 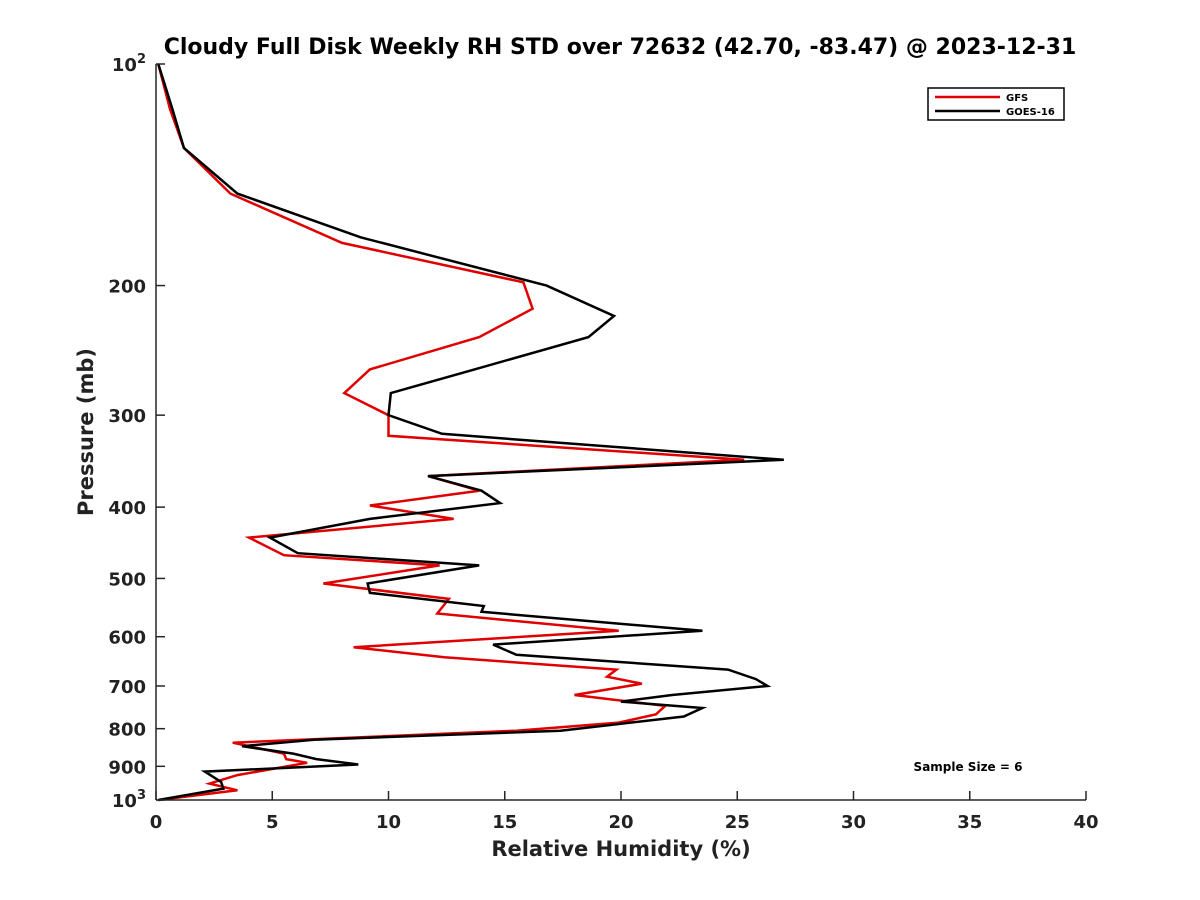 What do you see at coordinates (86, 432) in the screenshot?
I see `y-axis-label: Pressure (mb)` at bounding box center [86, 432].